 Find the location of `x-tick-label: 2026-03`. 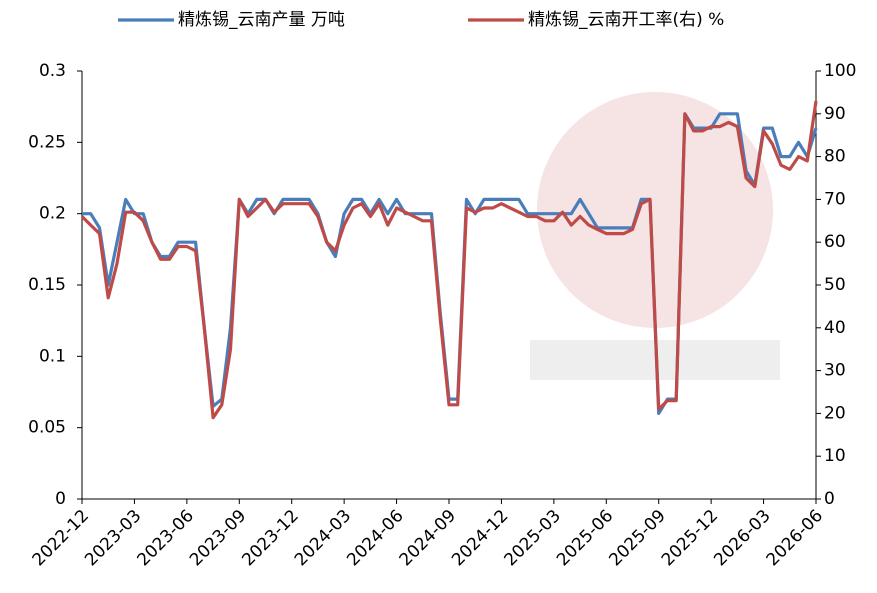

x-tick-label: 2026-03 is located at coordinates (742, 538).